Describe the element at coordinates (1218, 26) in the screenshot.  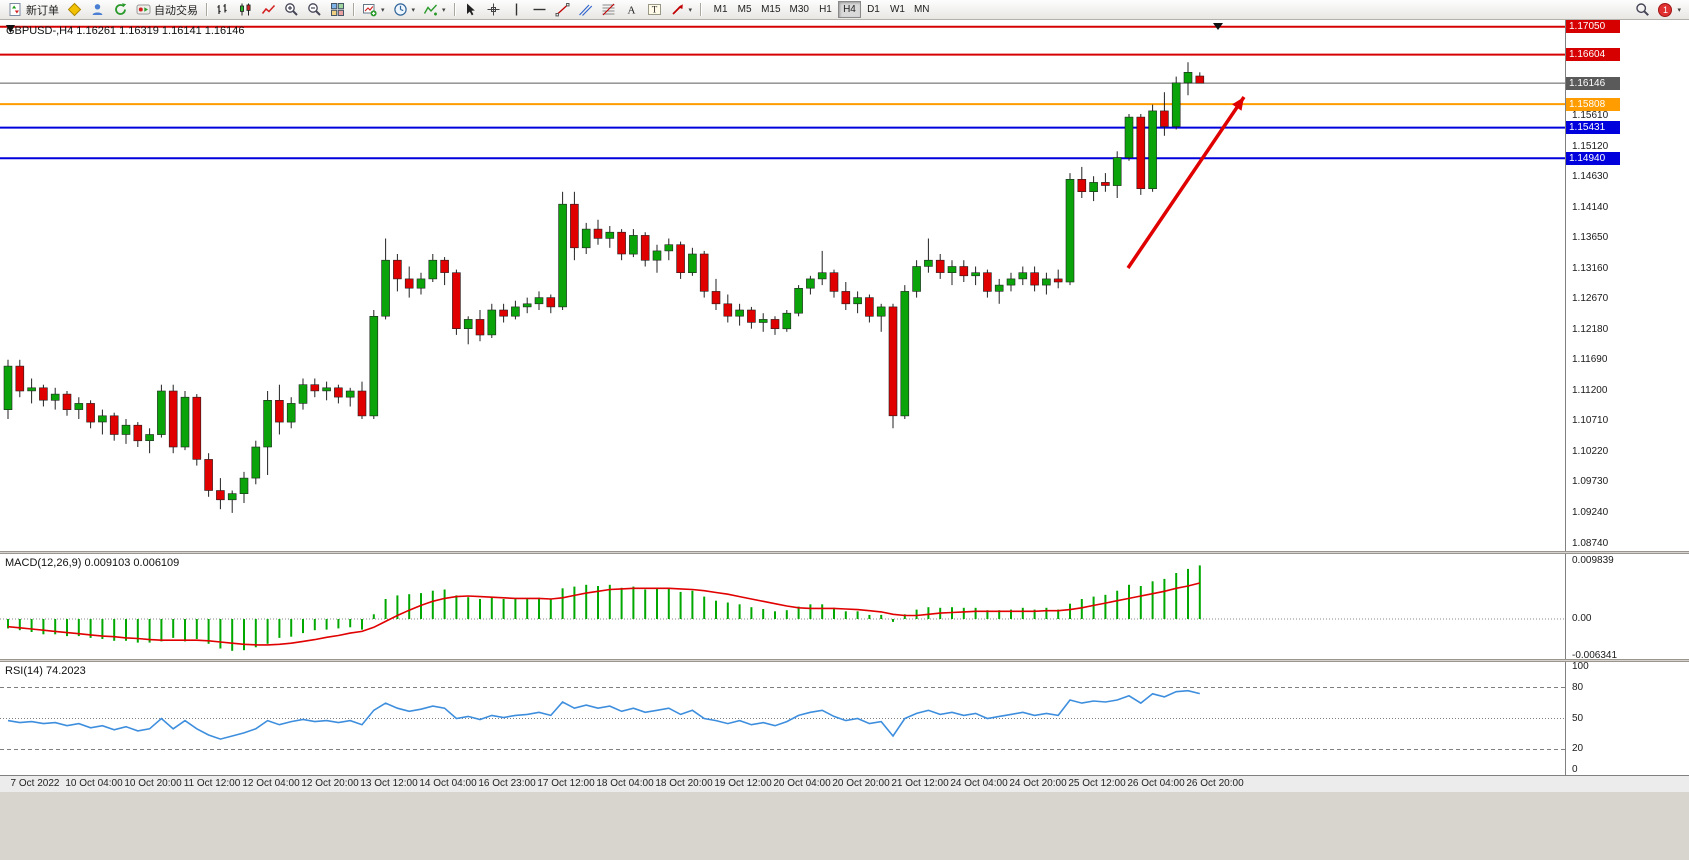
I see `top-marker-icon` at that location.